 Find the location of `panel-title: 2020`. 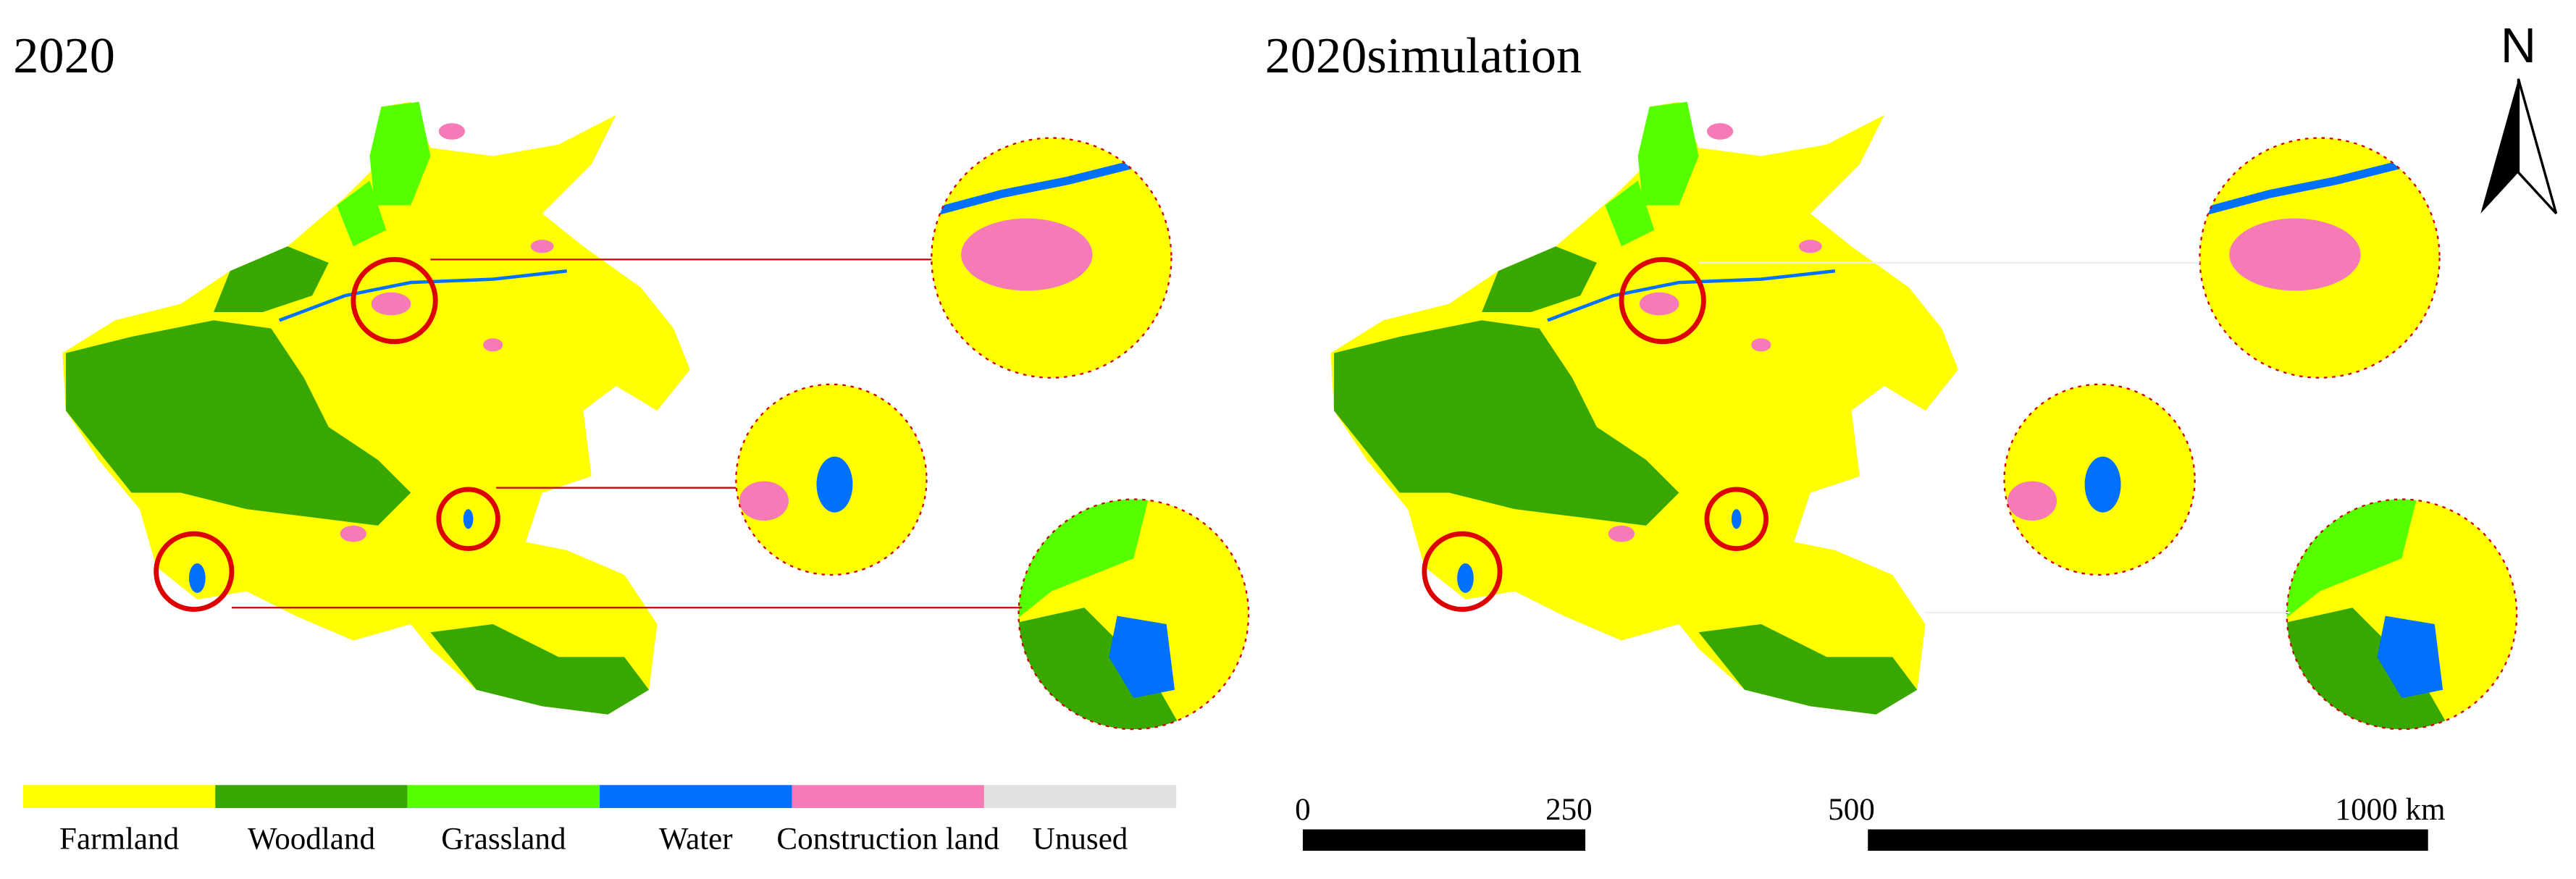

panel-title: 2020 is located at coordinates (64, 56).